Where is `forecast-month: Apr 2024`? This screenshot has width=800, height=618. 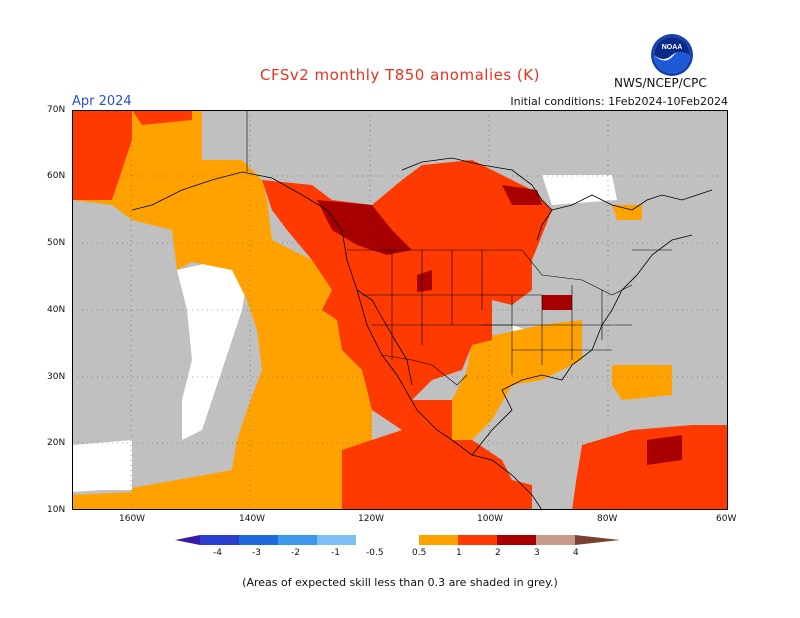 forecast-month: Apr 2024 is located at coordinates (102, 101).